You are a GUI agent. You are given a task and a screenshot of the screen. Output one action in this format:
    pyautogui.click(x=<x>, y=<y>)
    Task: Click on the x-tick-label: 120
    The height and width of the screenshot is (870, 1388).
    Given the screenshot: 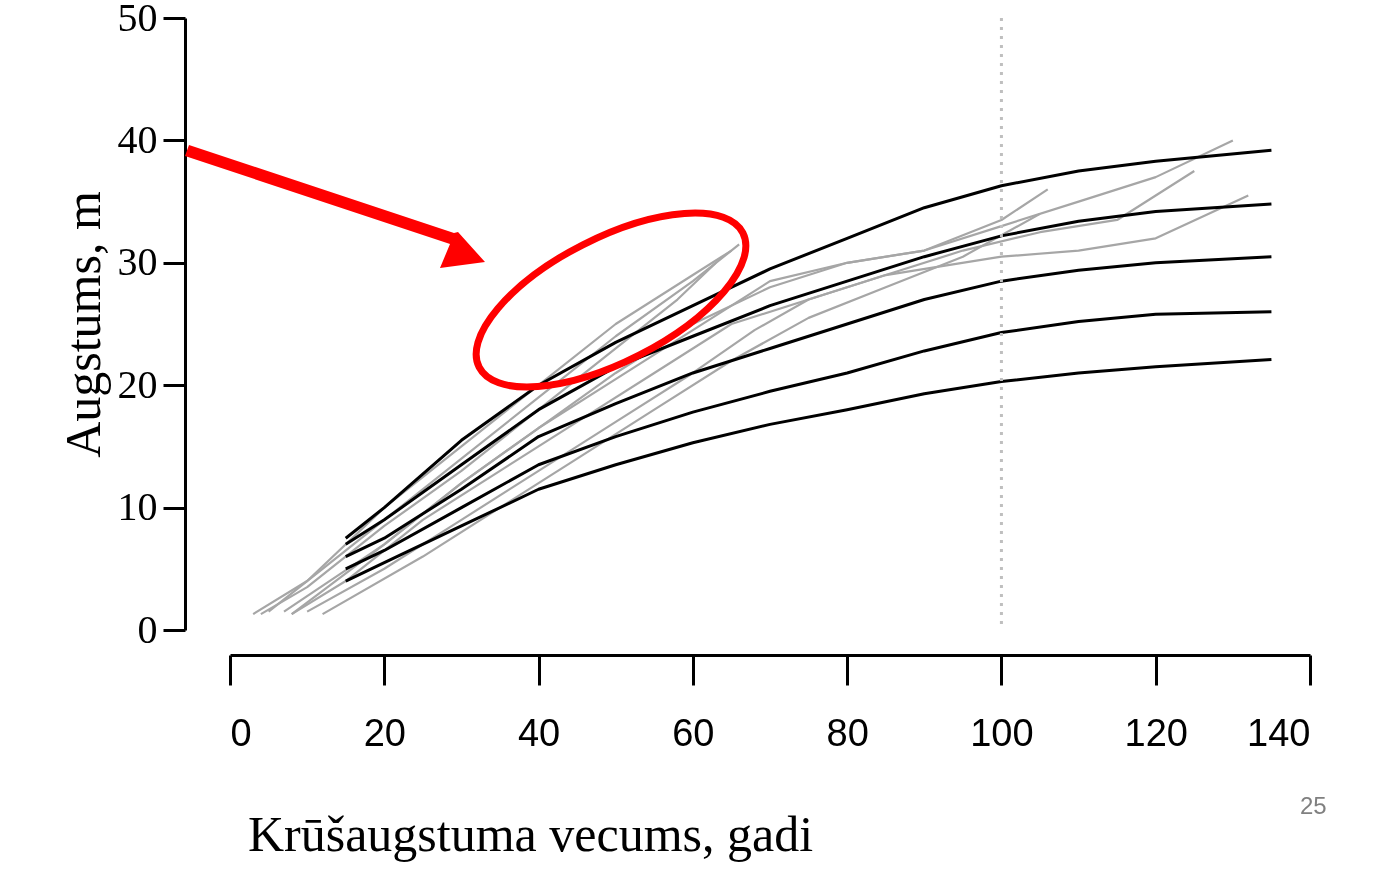 What is the action you would take?
    pyautogui.click(x=1156, y=732)
    